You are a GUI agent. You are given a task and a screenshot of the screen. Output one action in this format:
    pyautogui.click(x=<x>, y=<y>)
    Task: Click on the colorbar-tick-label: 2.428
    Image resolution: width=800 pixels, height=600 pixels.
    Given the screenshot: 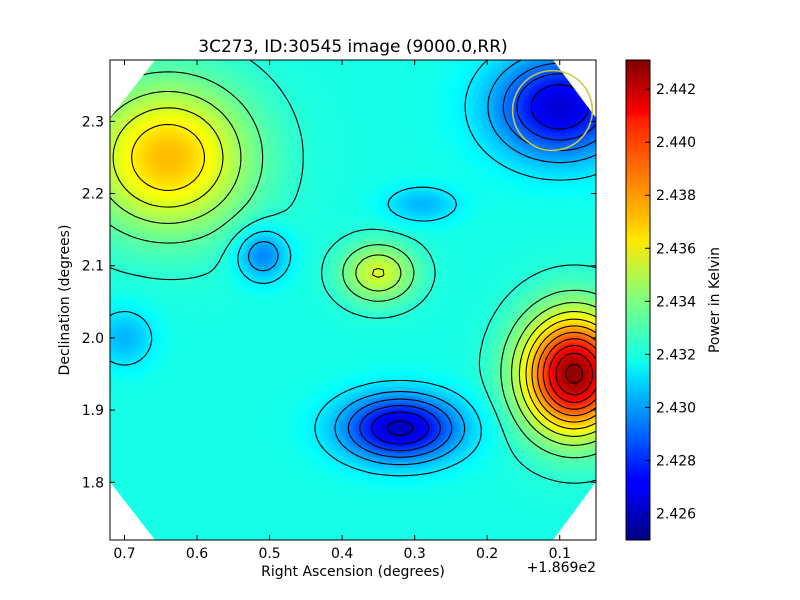 What is the action you would take?
    pyautogui.click(x=676, y=461)
    